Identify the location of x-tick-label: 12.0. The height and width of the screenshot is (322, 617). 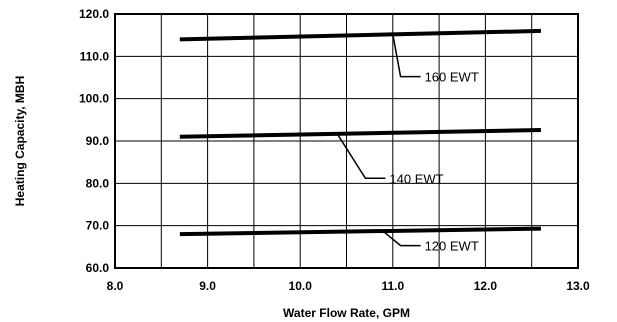
(486, 286).